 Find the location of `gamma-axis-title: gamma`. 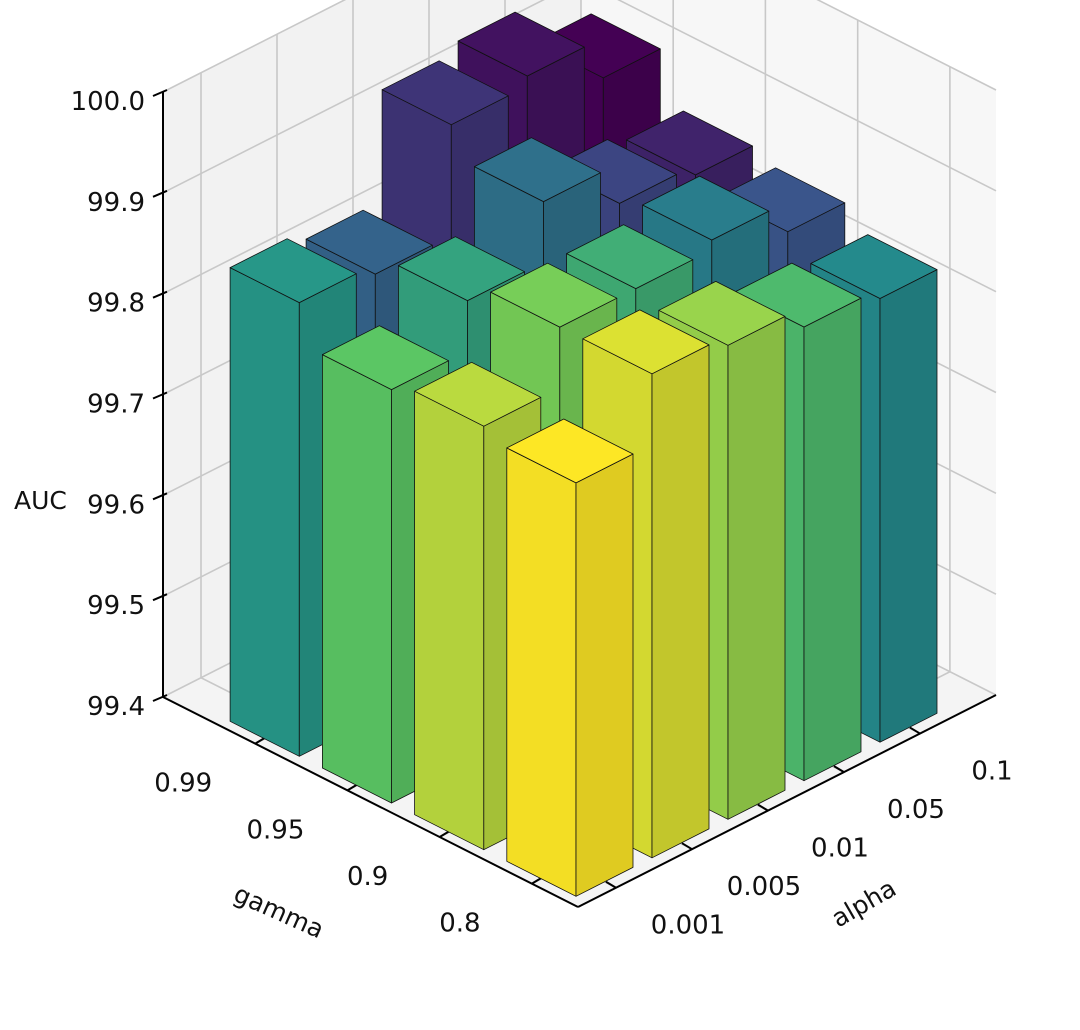

gamma-axis-title: gamma is located at coordinates (279, 911).